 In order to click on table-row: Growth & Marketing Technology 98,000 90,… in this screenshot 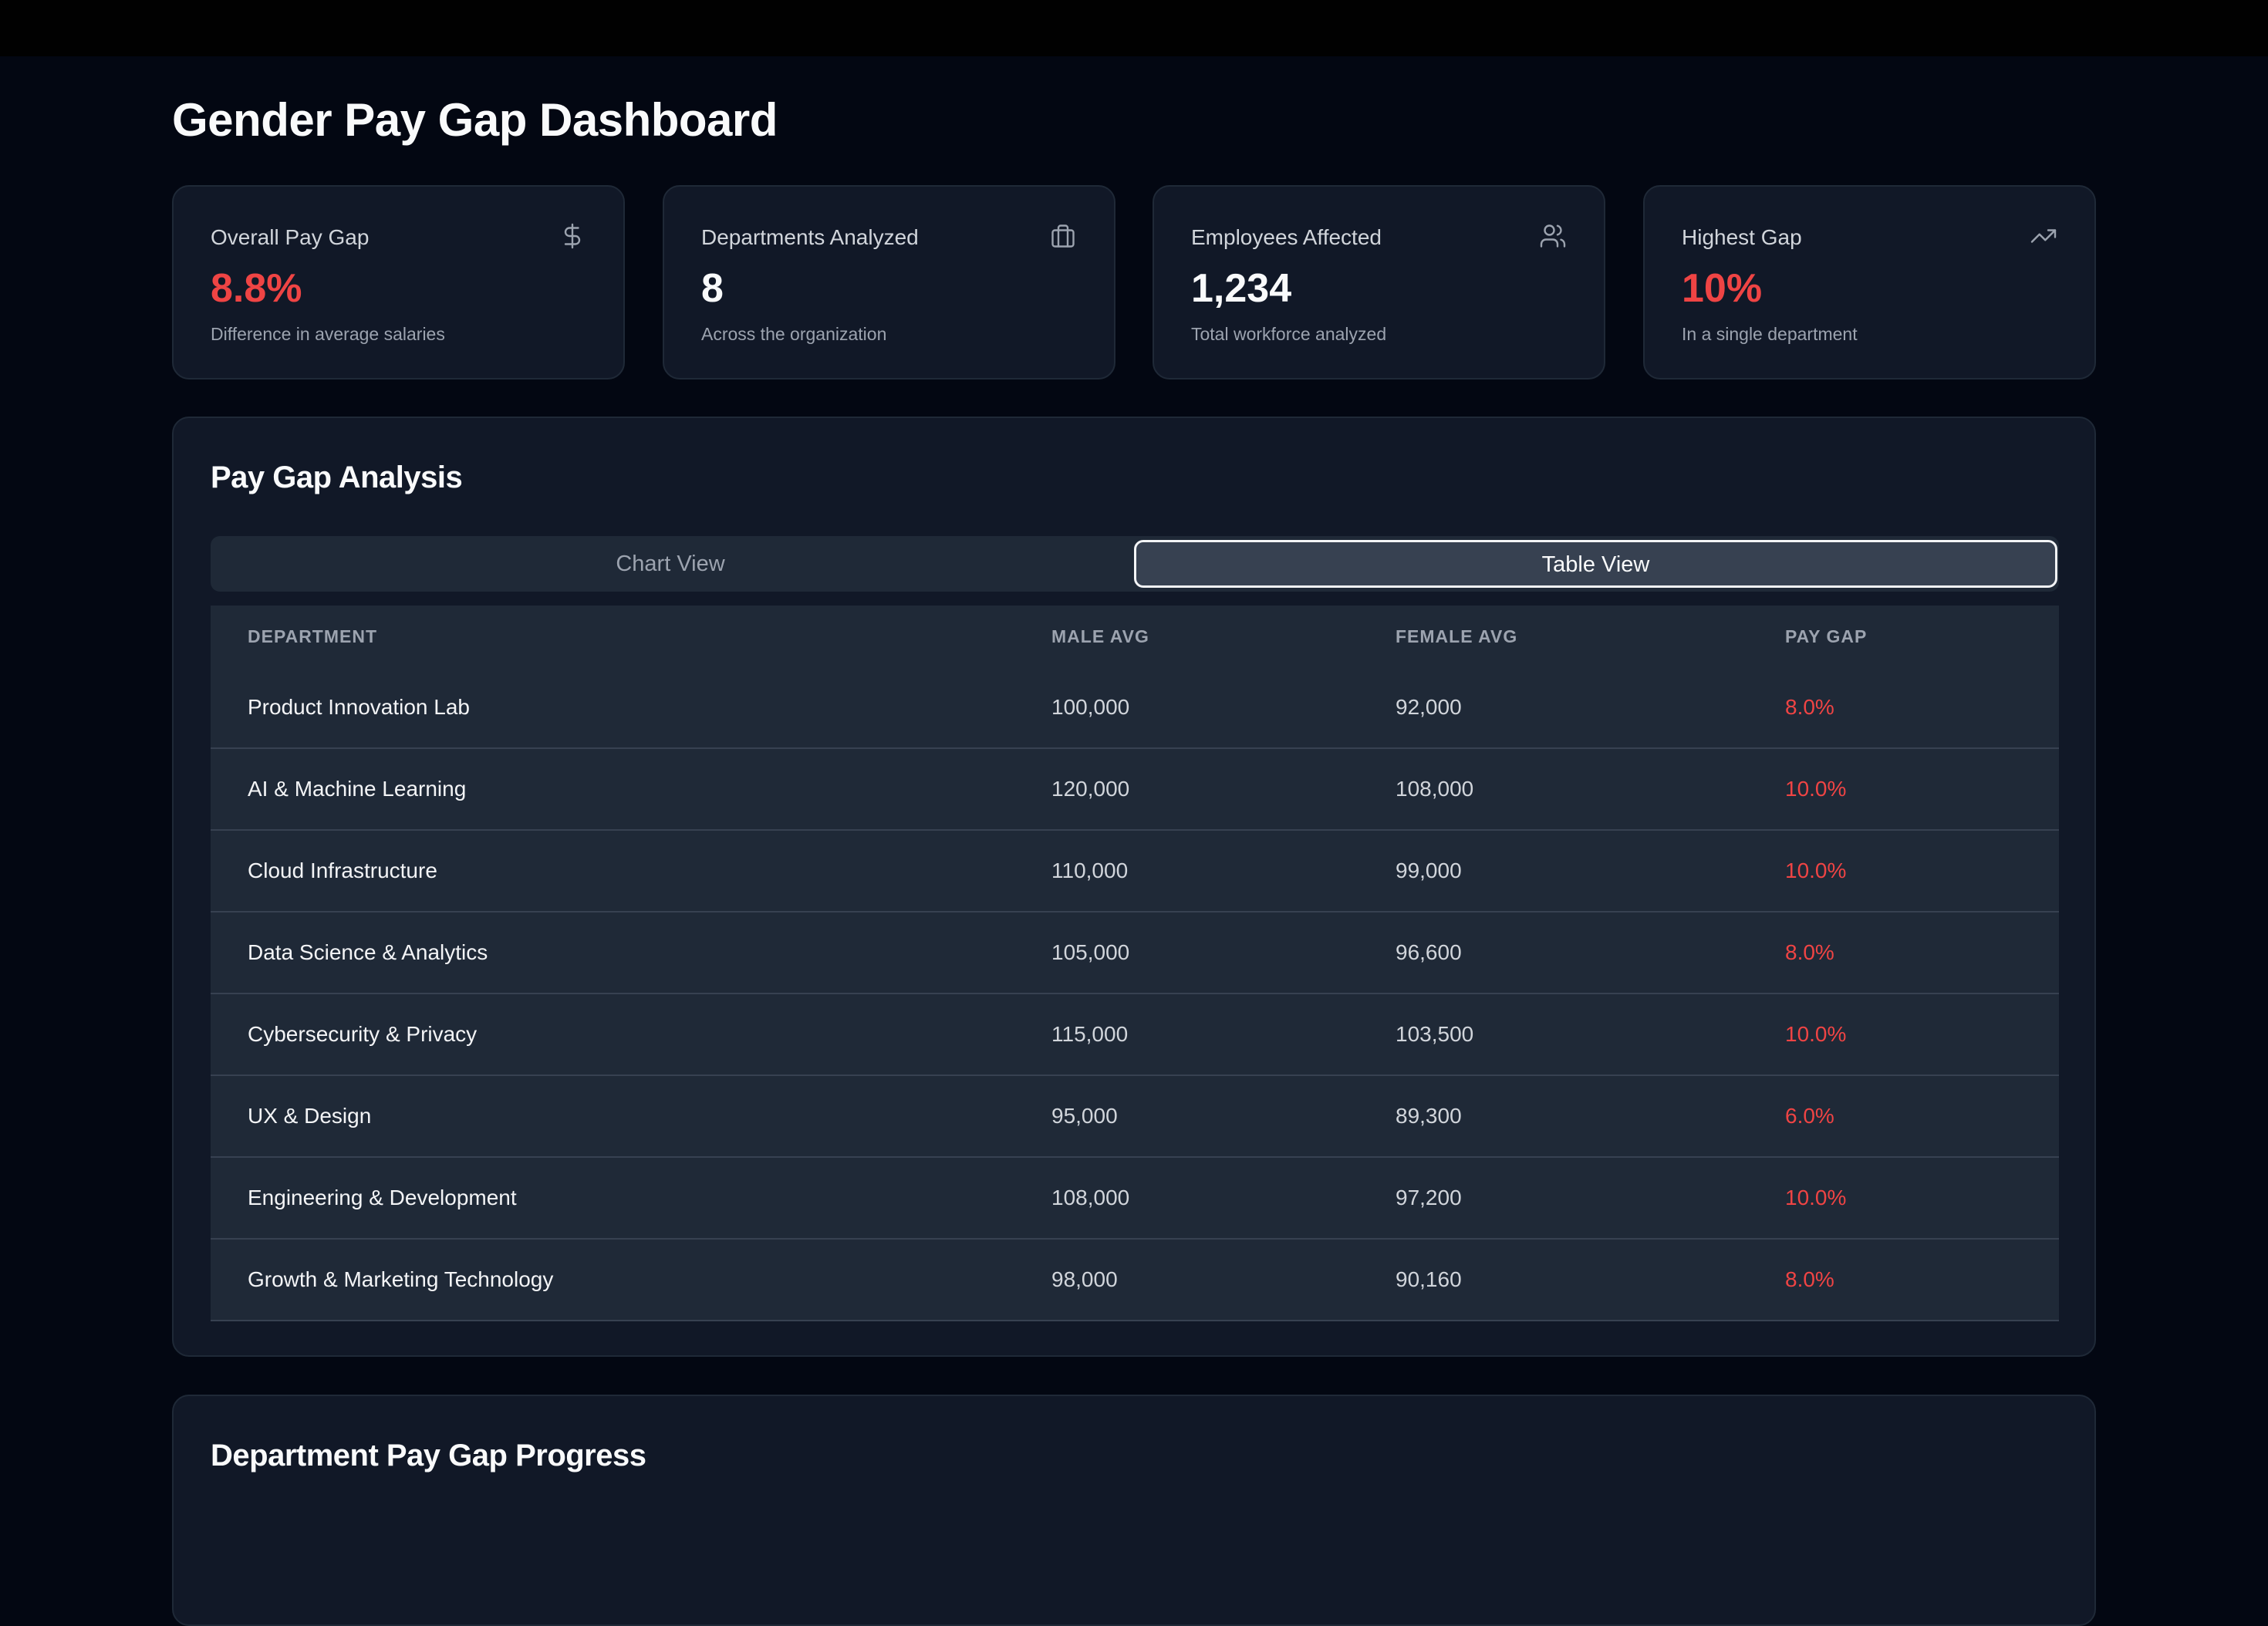, I will do `click(1135, 1280)`.